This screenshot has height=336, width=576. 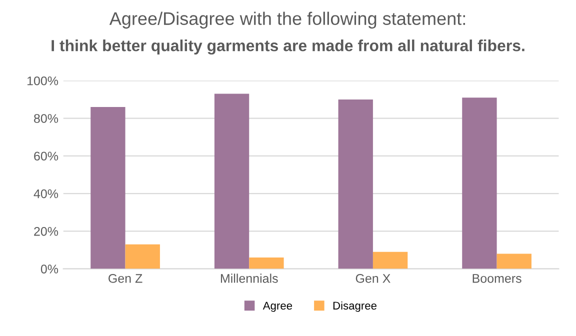 What do you see at coordinates (373, 278) in the screenshot?
I see `x-tick-label: Gen X` at bounding box center [373, 278].